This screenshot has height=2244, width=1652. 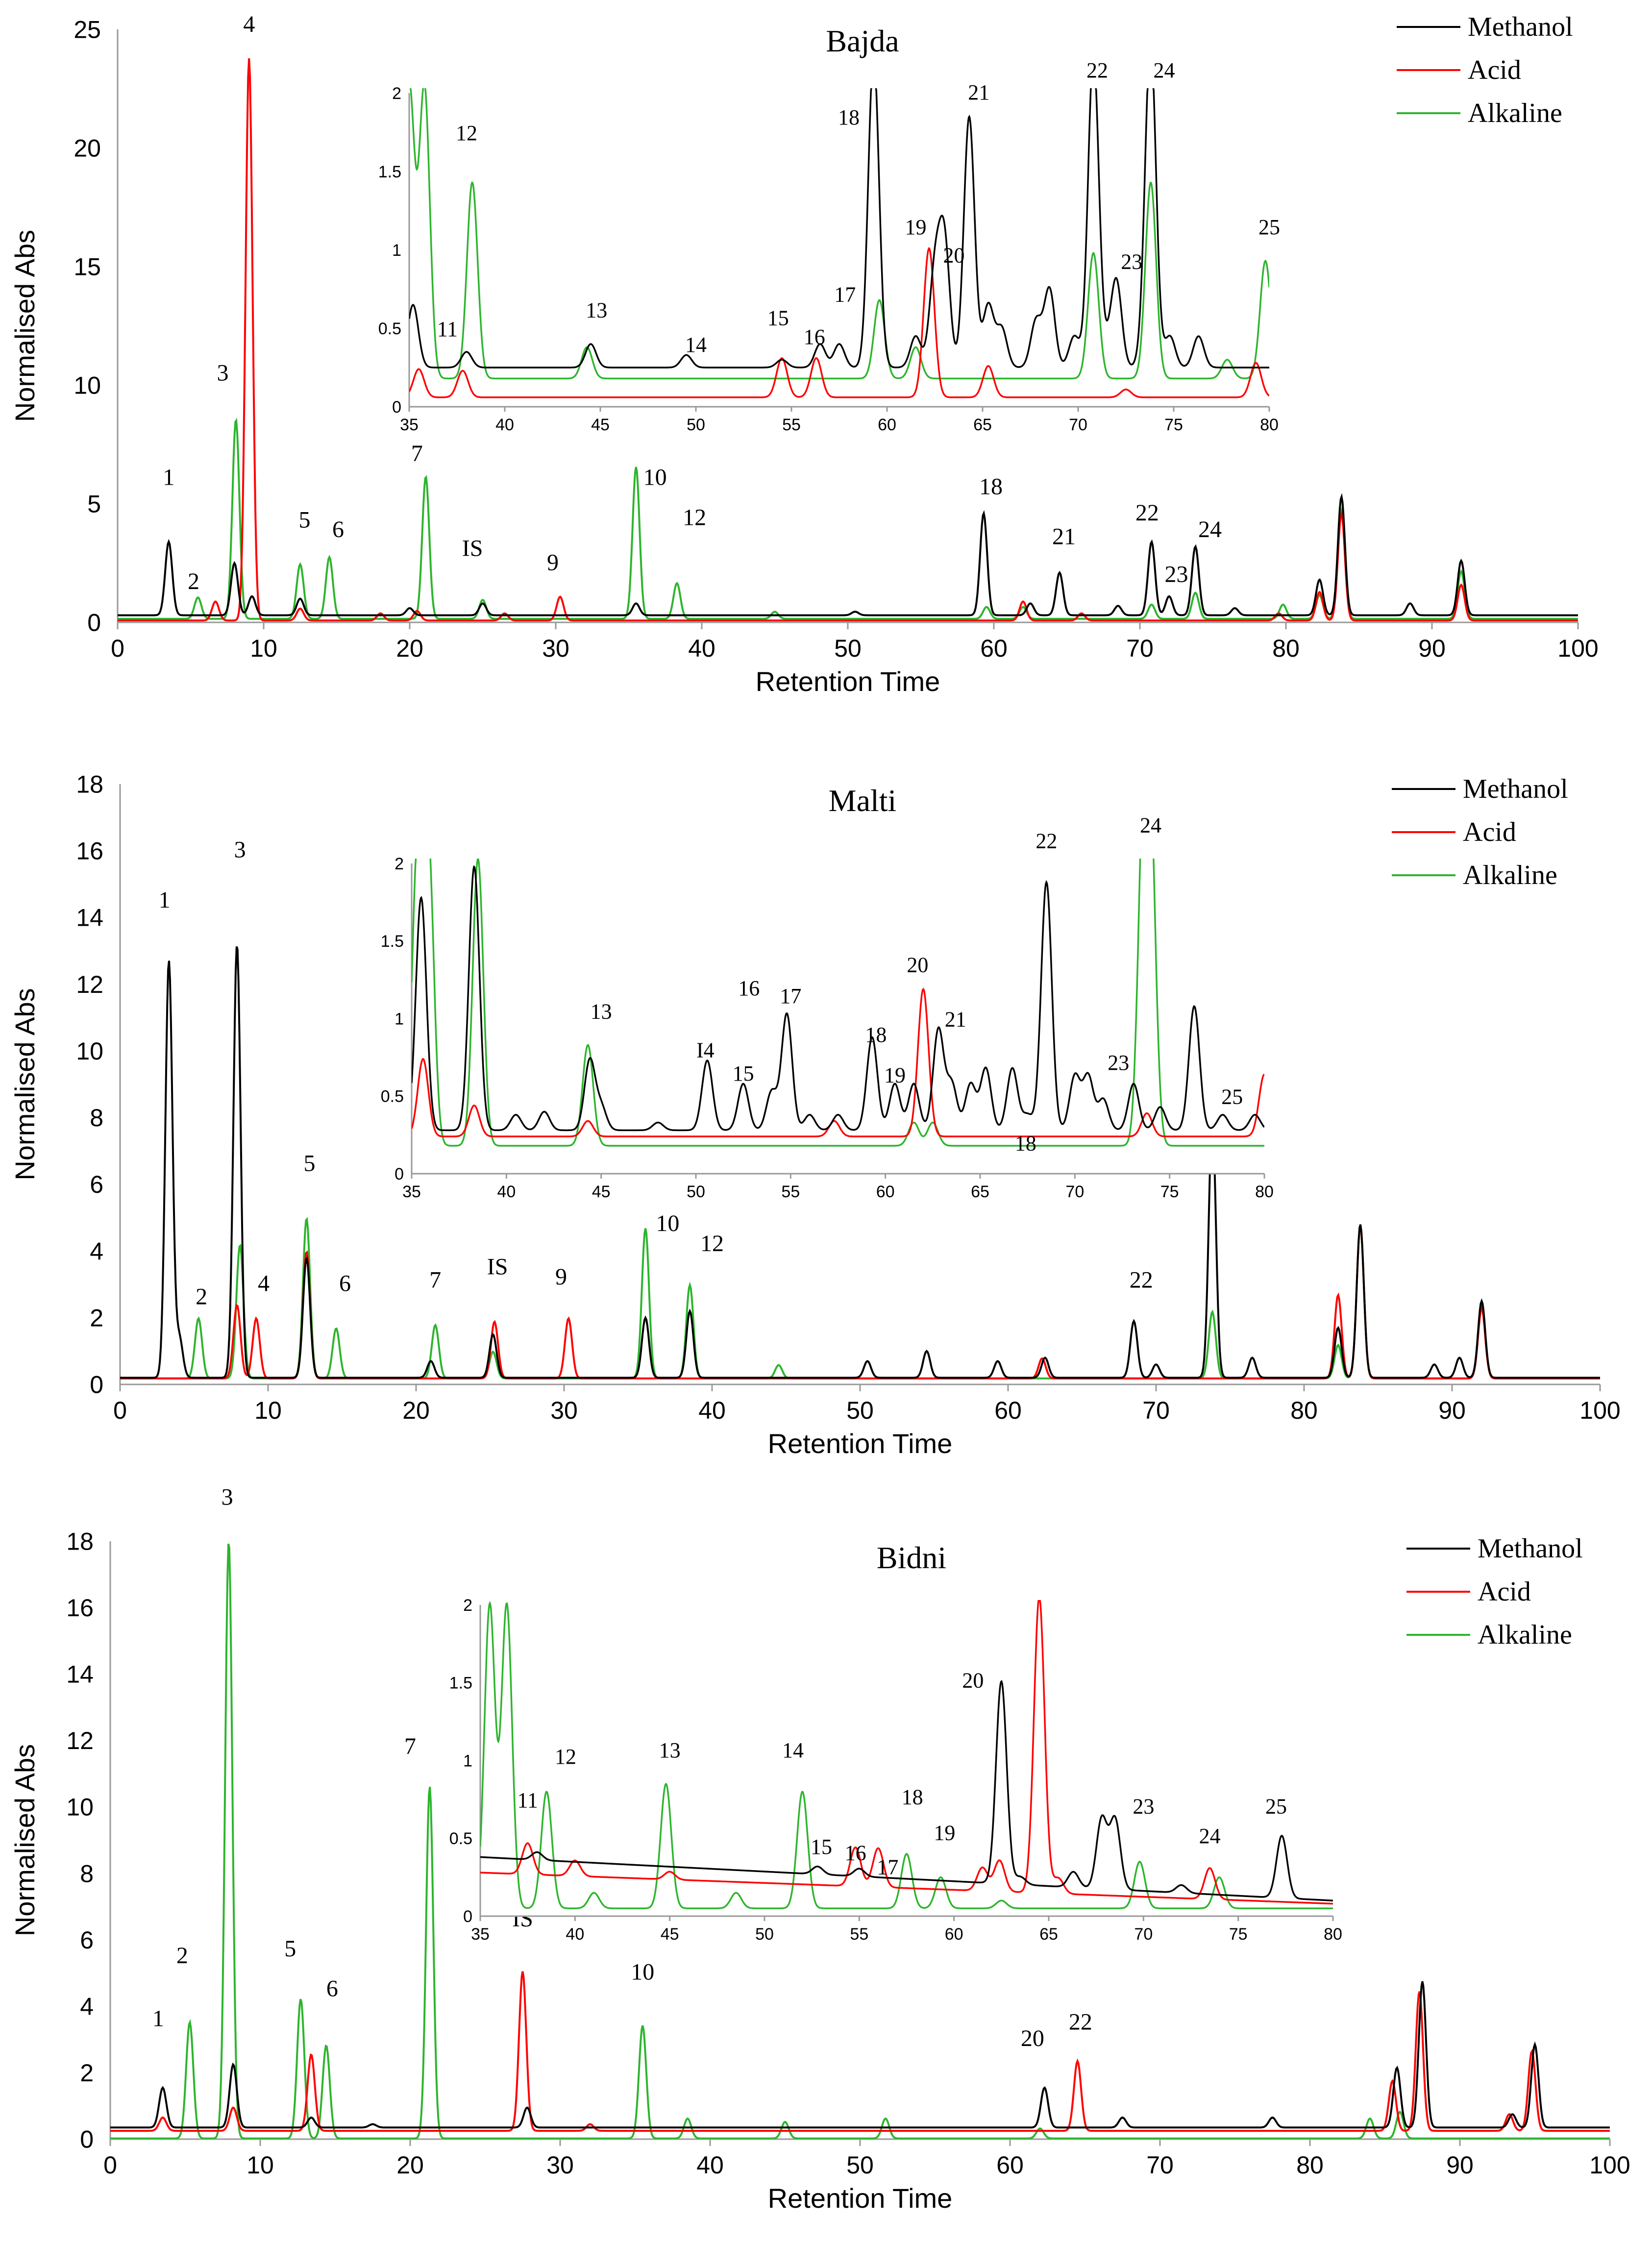 I want to click on x-axis-title: Retention Time, so click(x=860, y=1443).